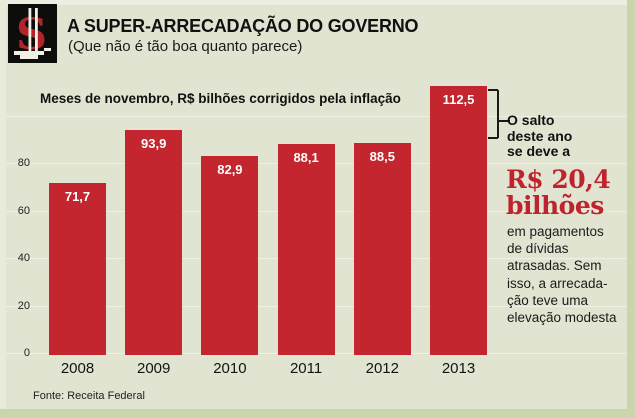 The image size is (635, 418). What do you see at coordinates (185, 46) in the screenshot?
I see `page-subtitle: (Que não é tão boa quanto parece)` at bounding box center [185, 46].